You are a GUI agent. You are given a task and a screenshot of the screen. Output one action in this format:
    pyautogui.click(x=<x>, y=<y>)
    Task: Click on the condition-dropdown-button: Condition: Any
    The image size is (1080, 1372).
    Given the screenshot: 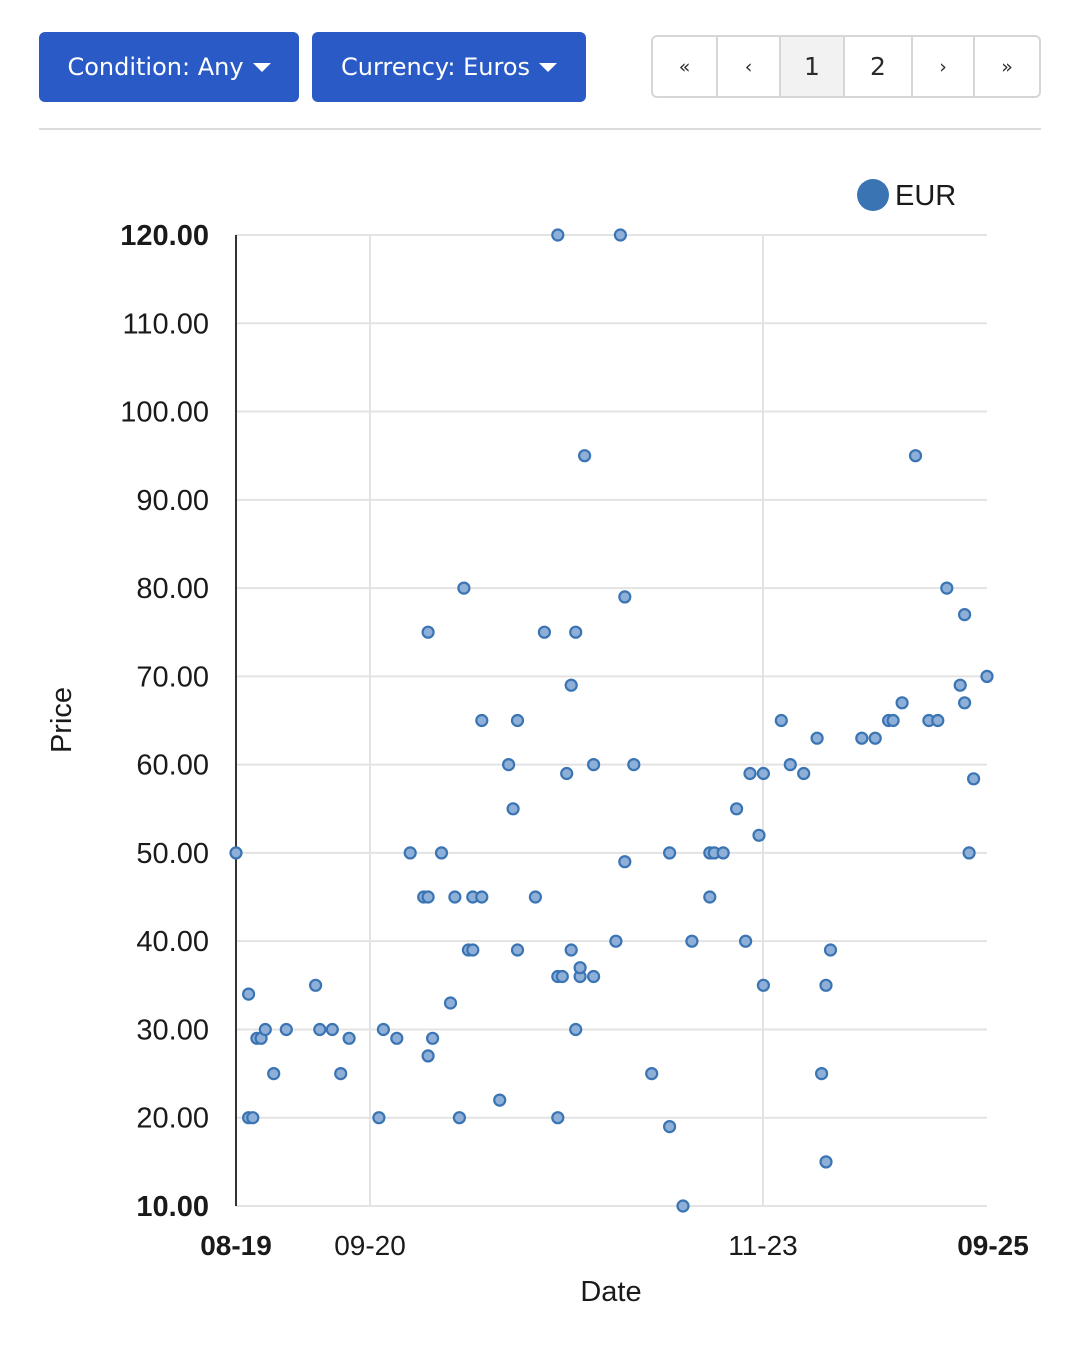 What is the action you would take?
    pyautogui.click(x=169, y=67)
    